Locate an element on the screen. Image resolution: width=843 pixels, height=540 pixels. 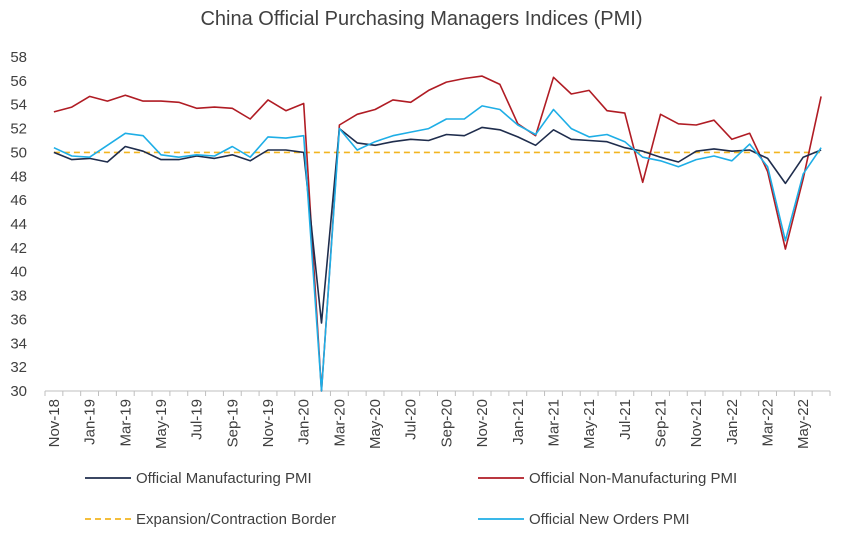
y-tick-label: 36 is located at coordinates (18, 319).